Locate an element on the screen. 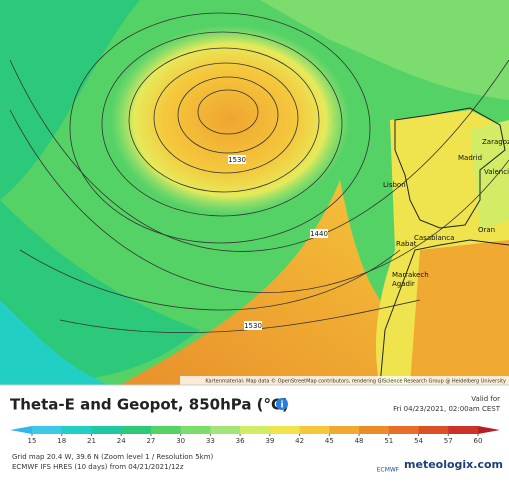 Image resolution: width=509 pixels, height=482 pixels. city-label: Lisbon is located at coordinates (394, 185).